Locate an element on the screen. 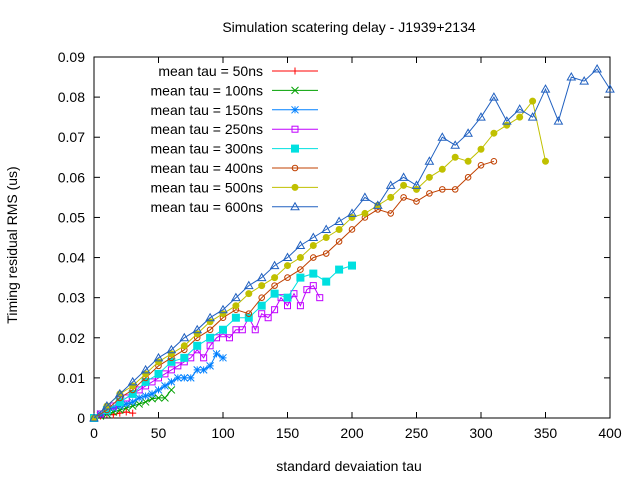  y-tick-label: 0.05 is located at coordinates (71, 217).